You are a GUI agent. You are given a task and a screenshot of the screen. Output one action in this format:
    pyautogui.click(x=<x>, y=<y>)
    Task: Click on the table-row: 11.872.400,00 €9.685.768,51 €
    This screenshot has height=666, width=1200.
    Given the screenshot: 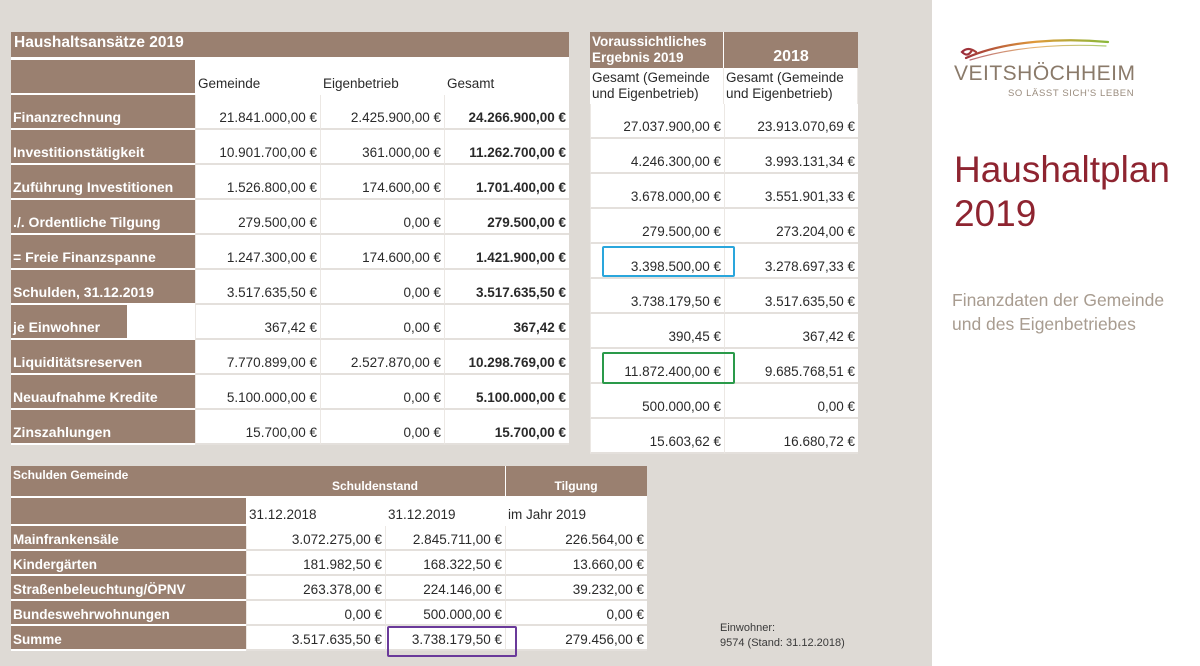 What is the action you would take?
    pyautogui.click(x=724, y=366)
    